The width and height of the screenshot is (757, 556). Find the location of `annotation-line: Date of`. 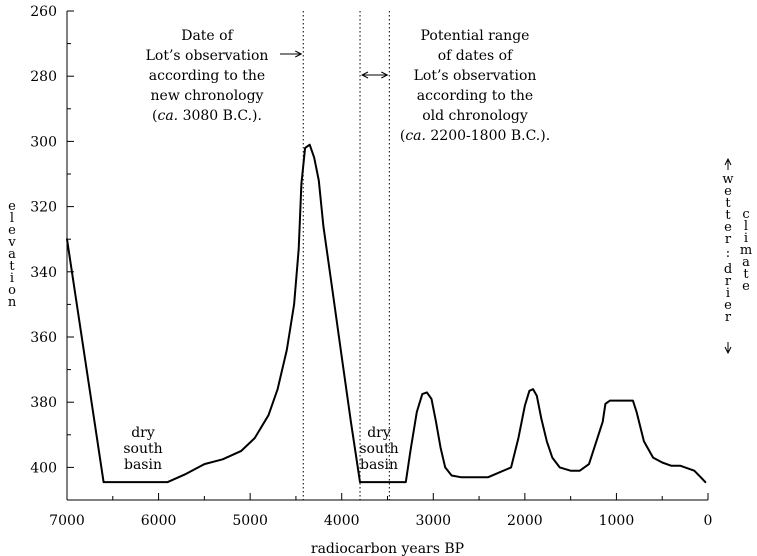

annotation-line: Date of is located at coordinates (207, 36).